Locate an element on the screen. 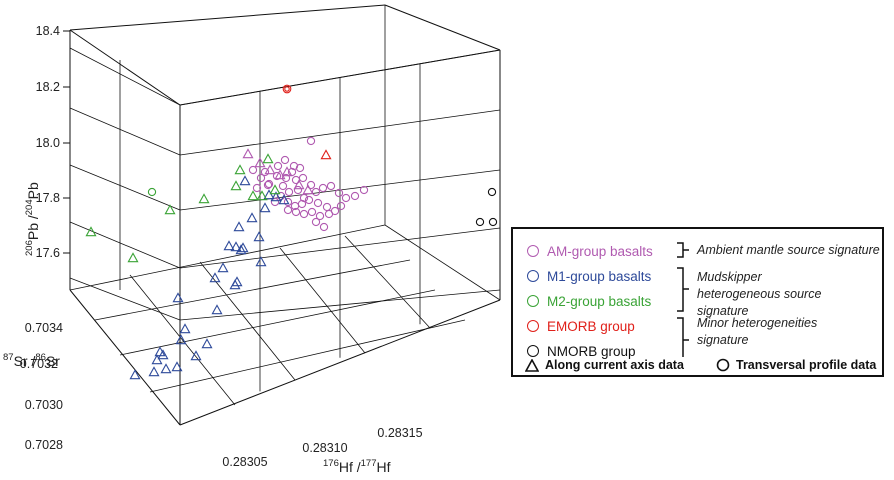  y-tick-label: 0.7028 is located at coordinates (44, 445).